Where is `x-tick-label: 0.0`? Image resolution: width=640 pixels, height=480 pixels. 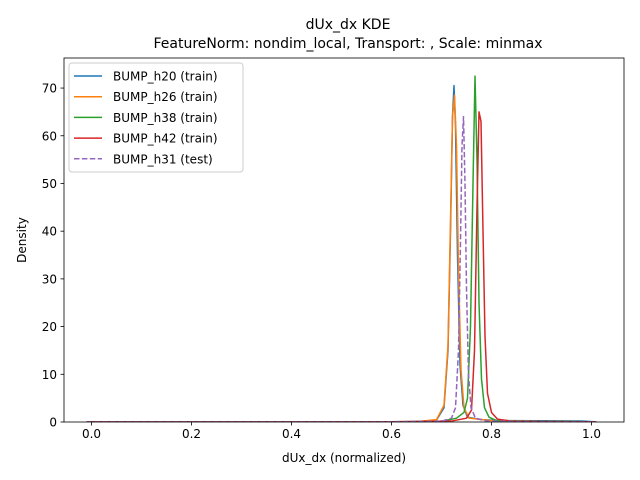 x-tick-label: 0.0 is located at coordinates (91, 434).